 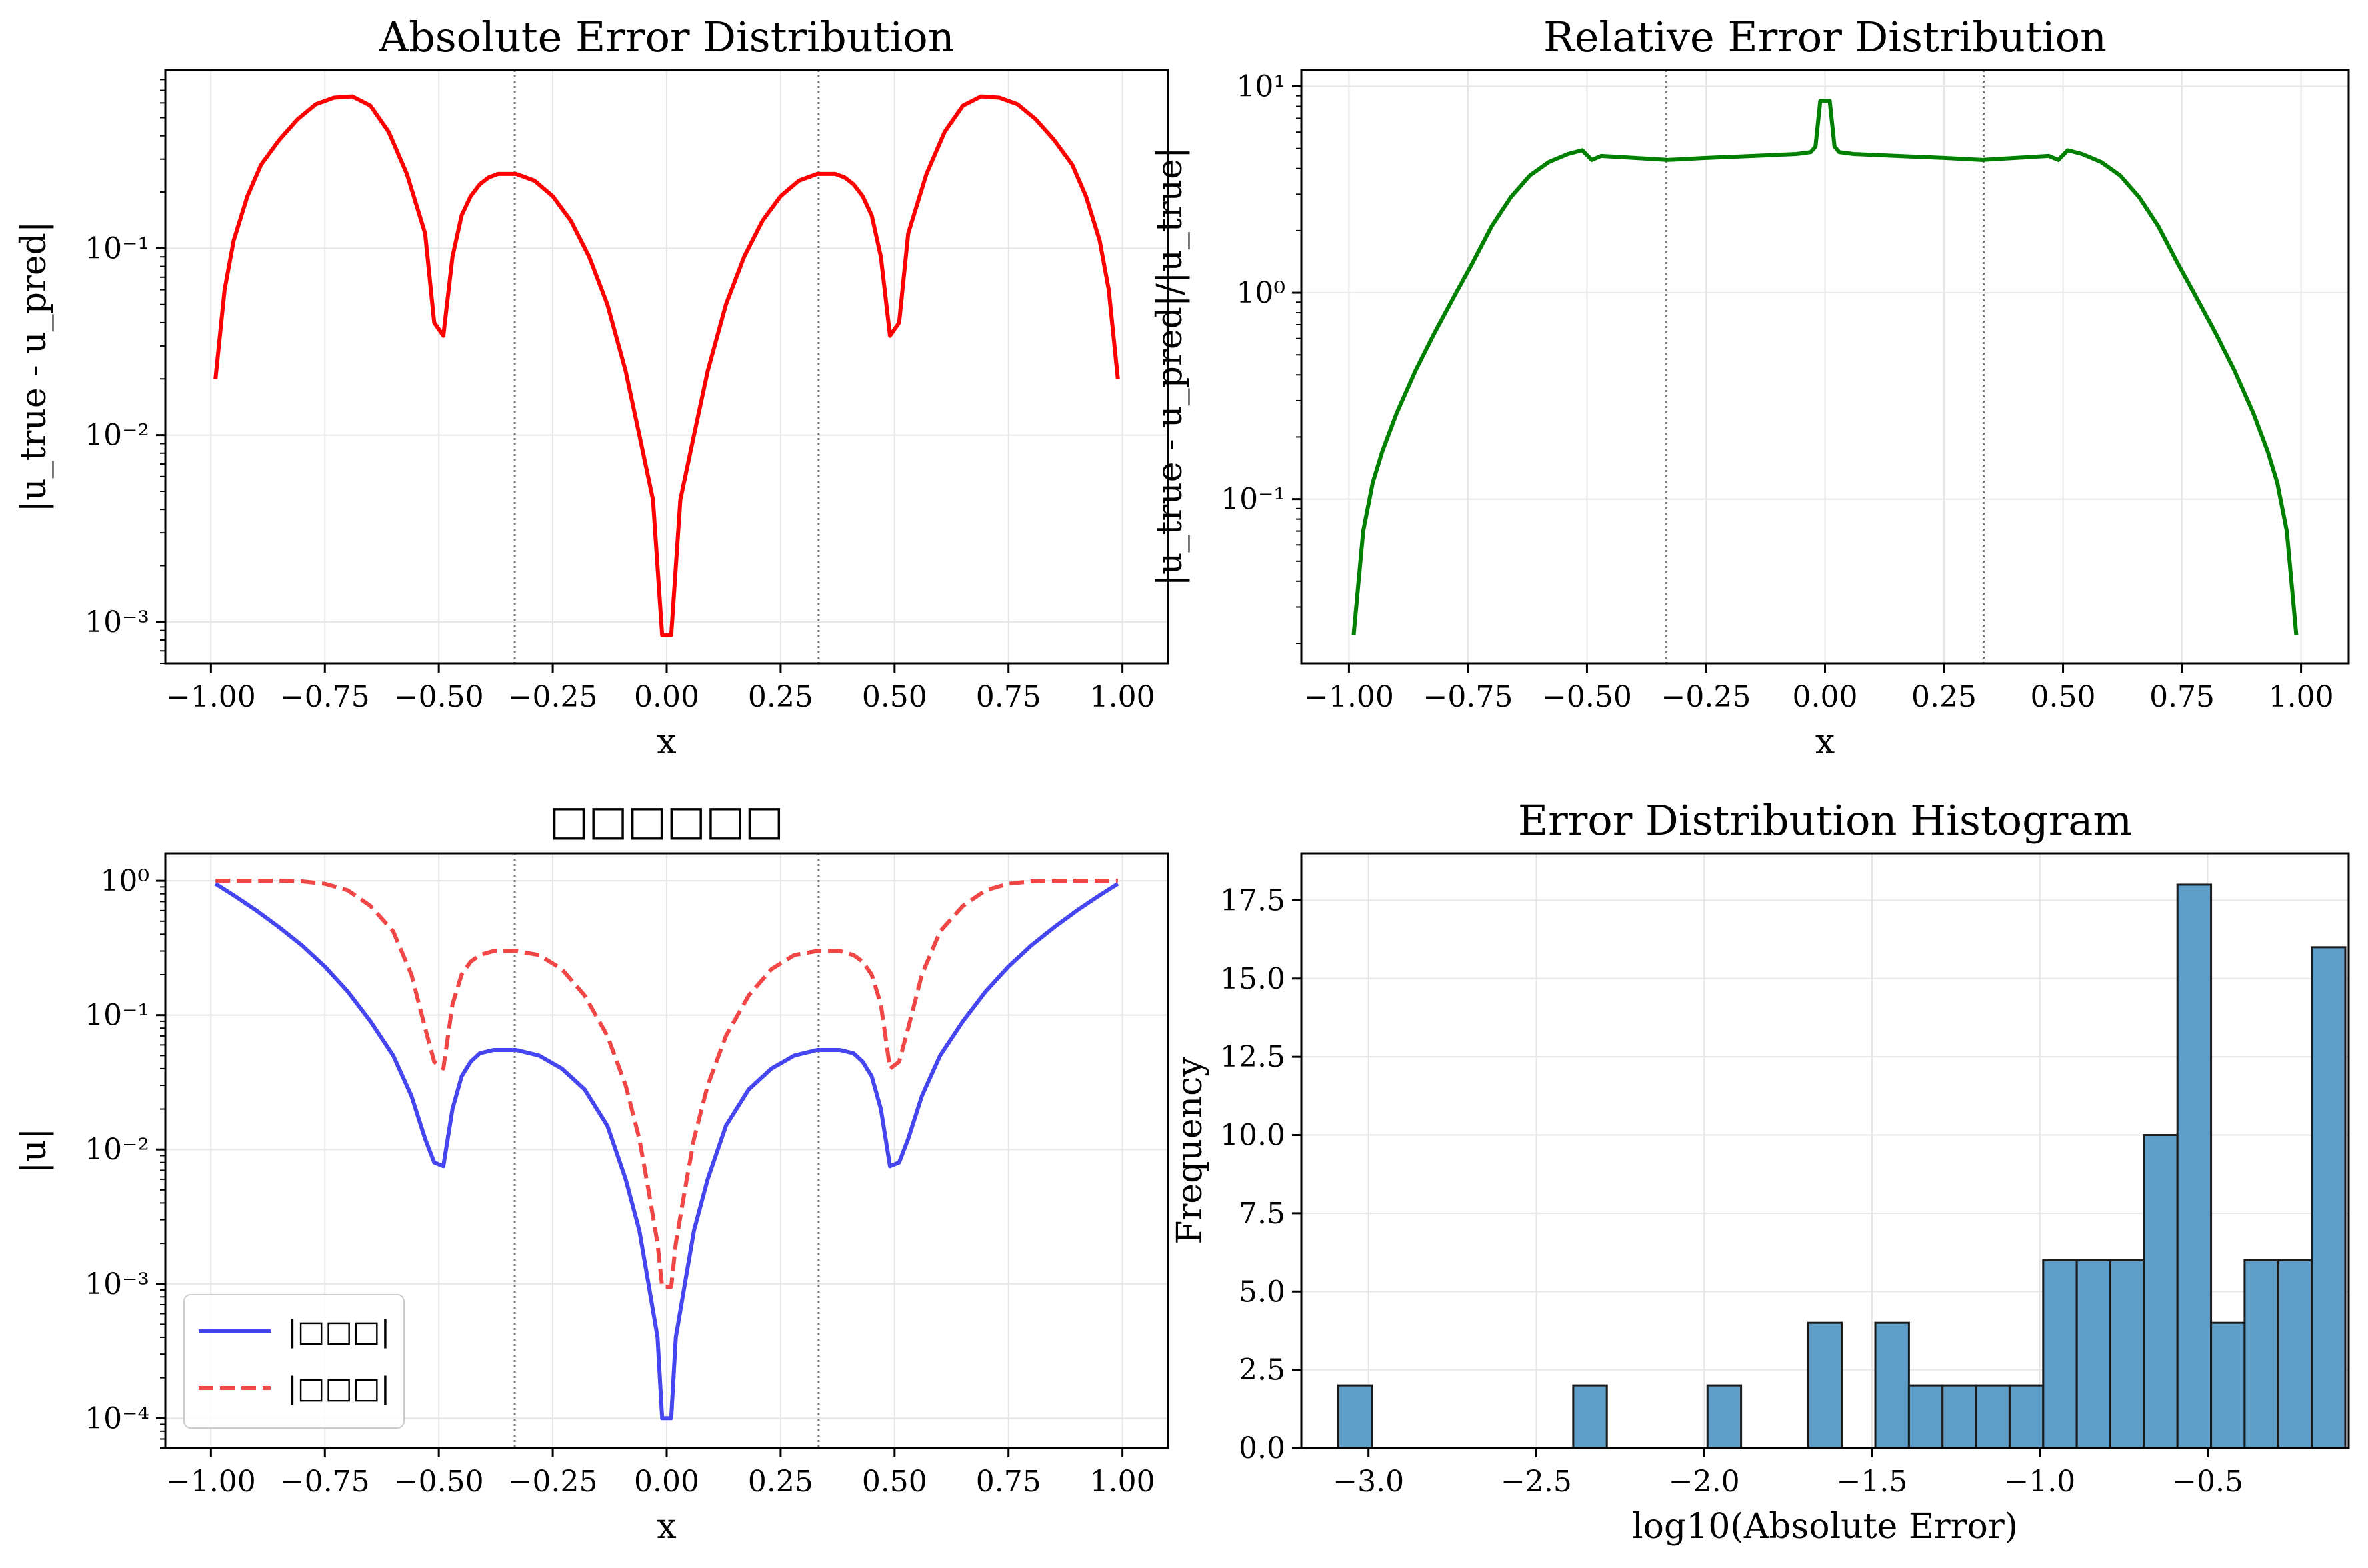 What do you see at coordinates (1262, 1370) in the screenshot?
I see `y-tick-label: 2.5` at bounding box center [1262, 1370].